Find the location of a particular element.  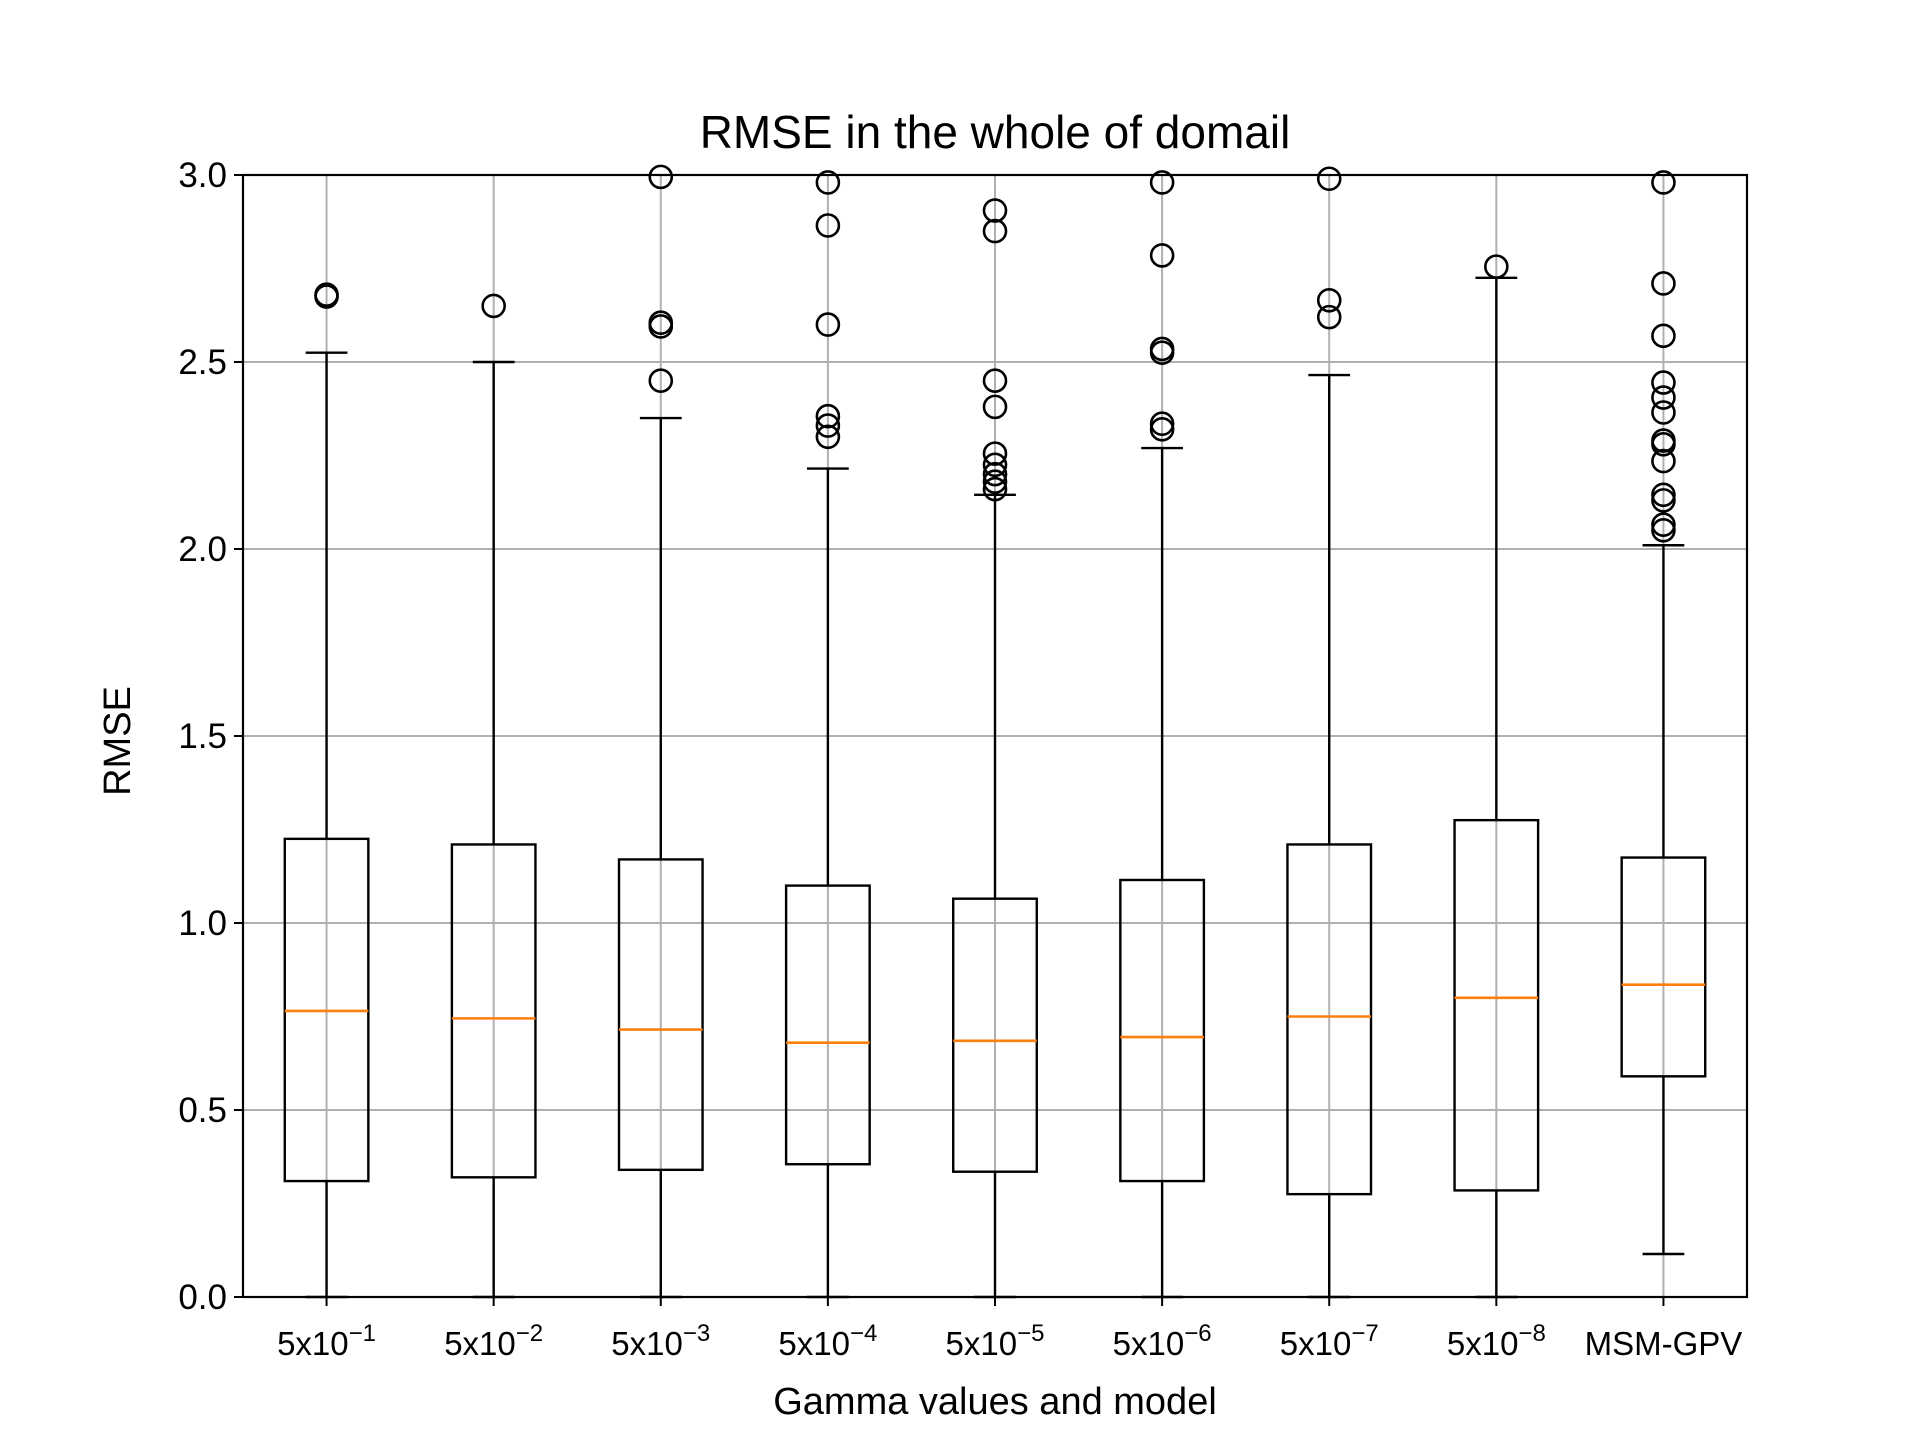

x-tick-label: 5x10⁻¹ is located at coordinates (326, 1341).